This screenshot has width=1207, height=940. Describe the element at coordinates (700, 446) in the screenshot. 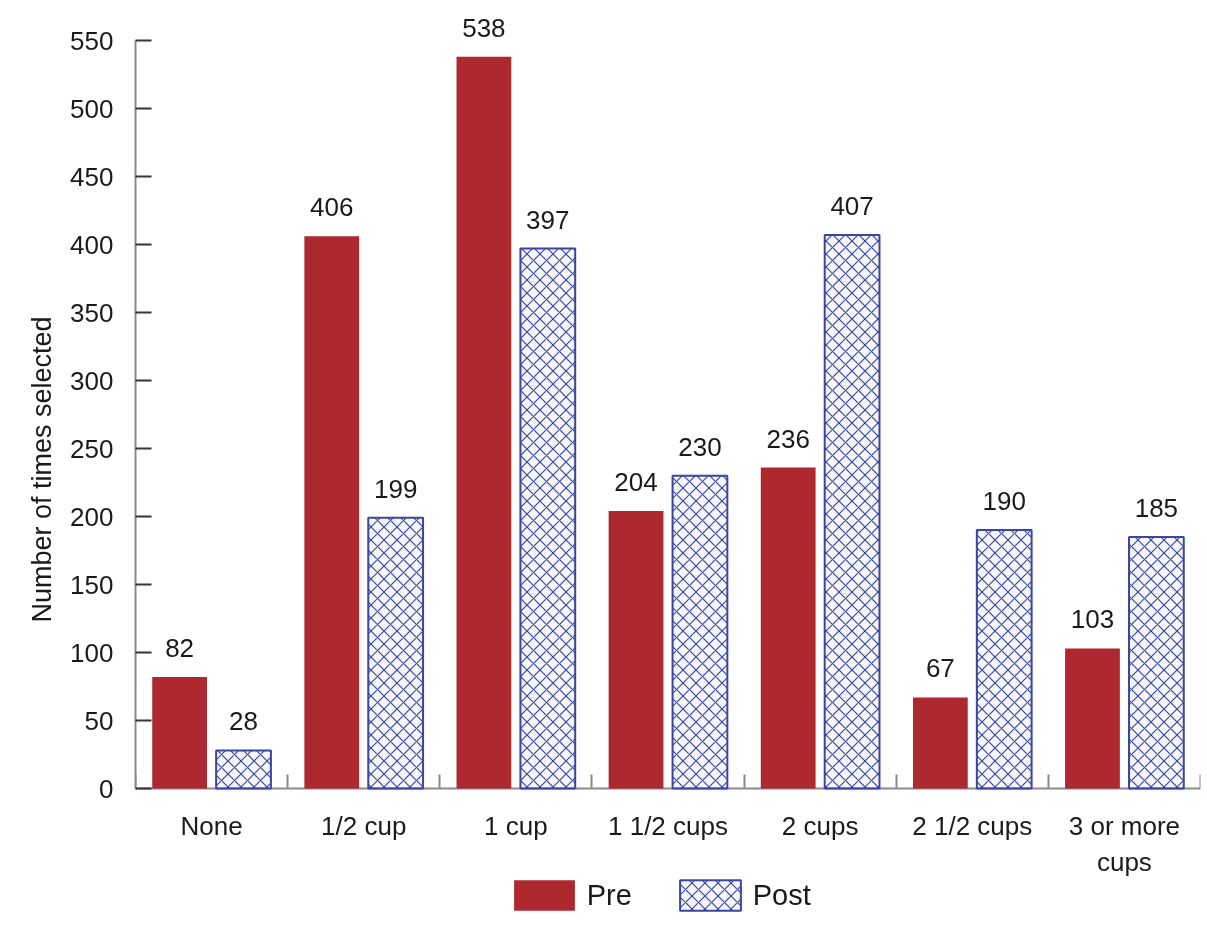

I see `data-label: 230` at that location.